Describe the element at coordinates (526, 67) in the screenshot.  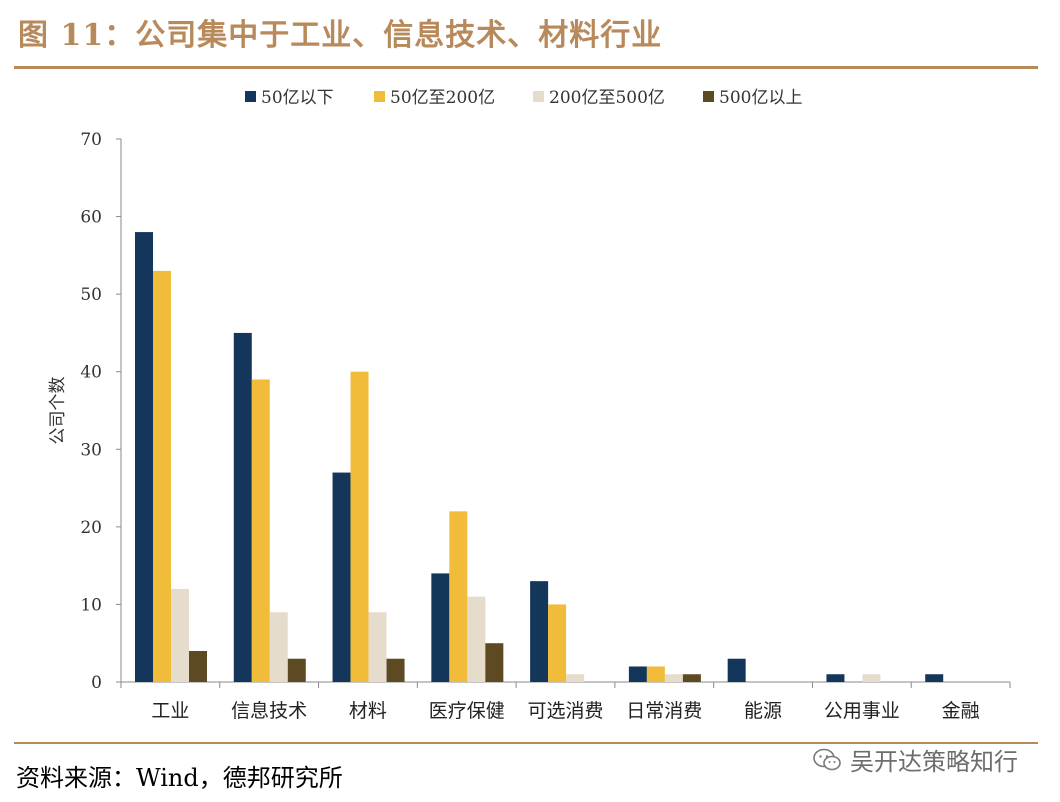
I see `title-divider` at that location.